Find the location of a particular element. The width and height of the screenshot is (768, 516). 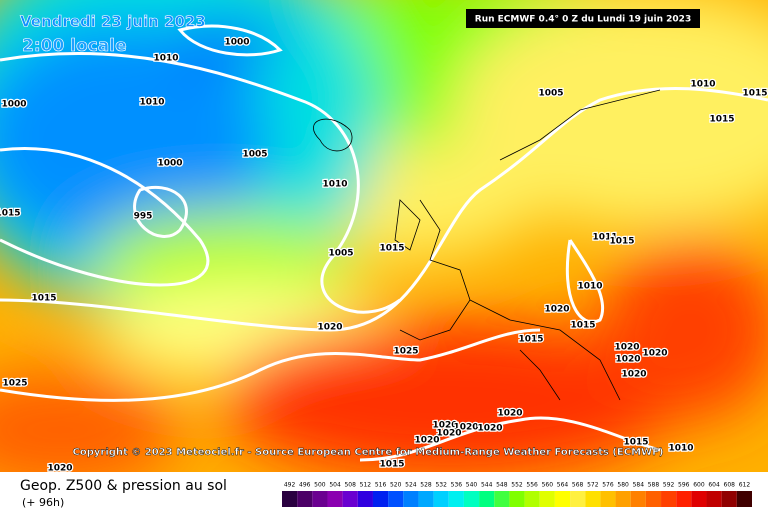

footer-subtitle: (+ 96h) is located at coordinates (43, 502).